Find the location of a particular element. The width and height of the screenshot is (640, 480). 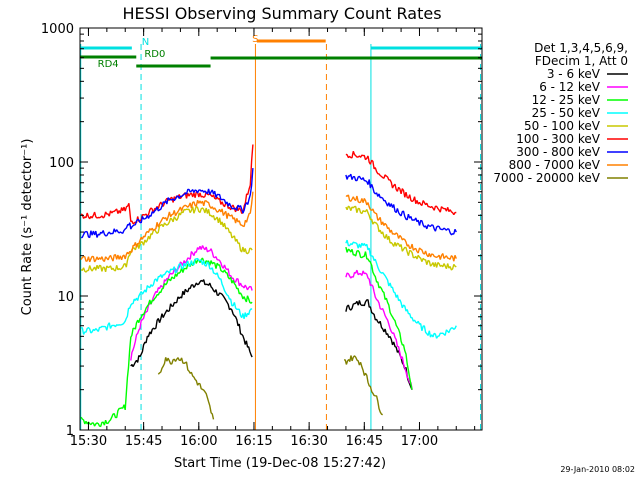

x-tick-label-1: 15:45 is located at coordinates (143, 441).